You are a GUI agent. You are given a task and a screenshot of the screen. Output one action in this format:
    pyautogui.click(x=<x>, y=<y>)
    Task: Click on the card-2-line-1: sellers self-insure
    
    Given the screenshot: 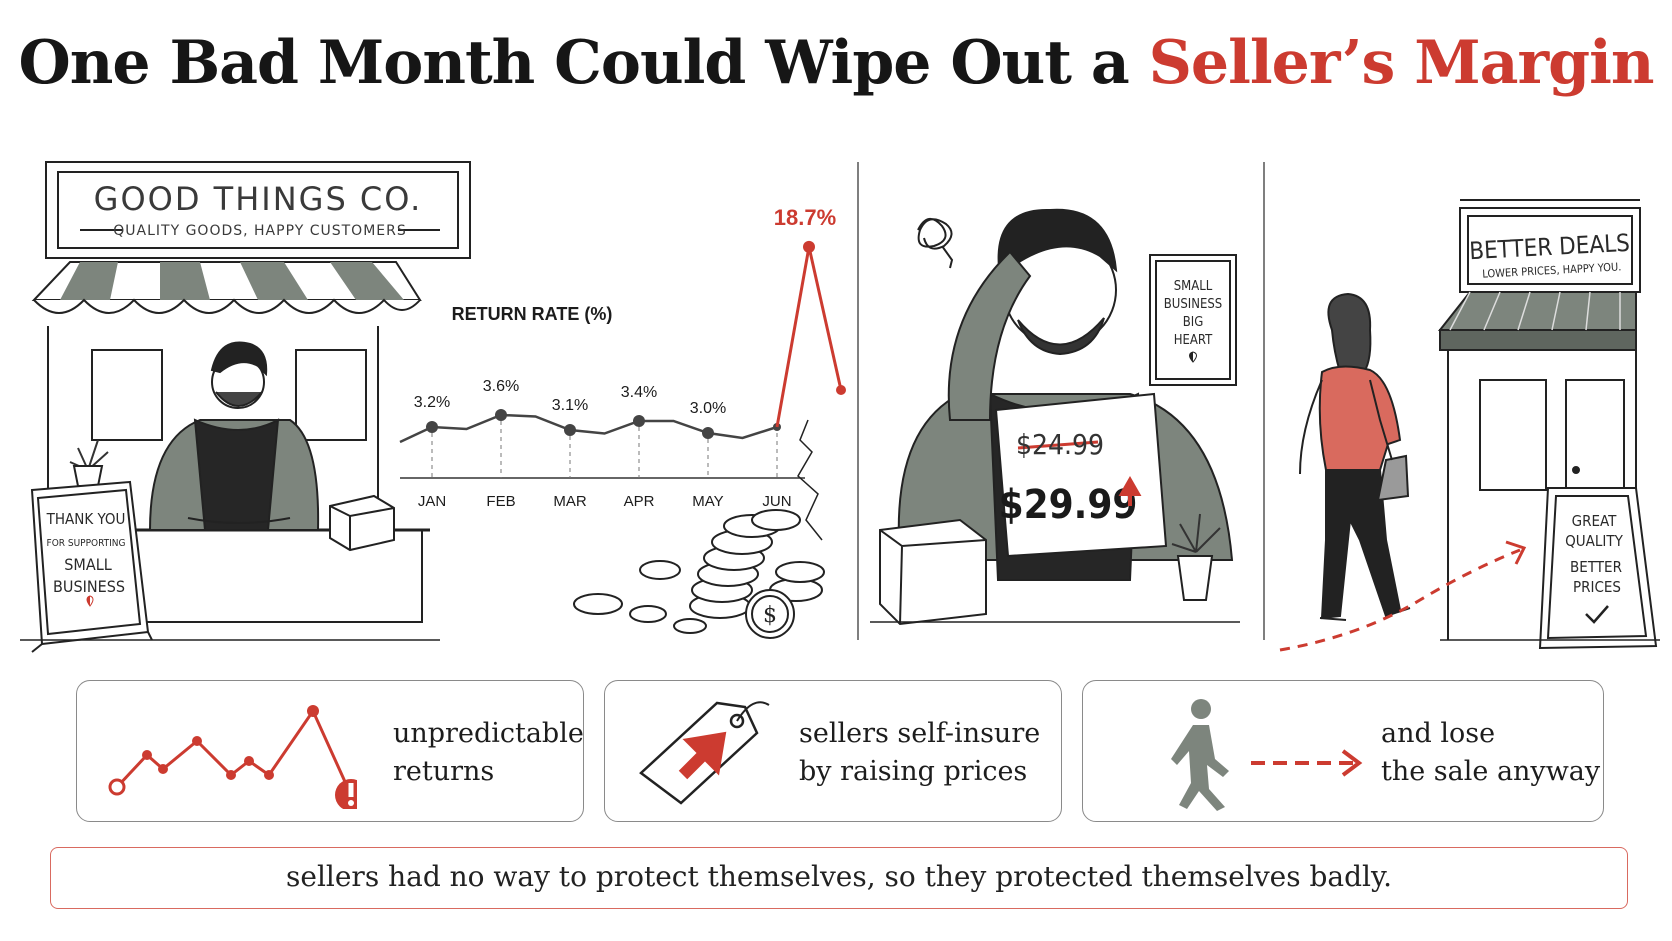 What is the action you would take?
    pyautogui.click(x=920, y=733)
    